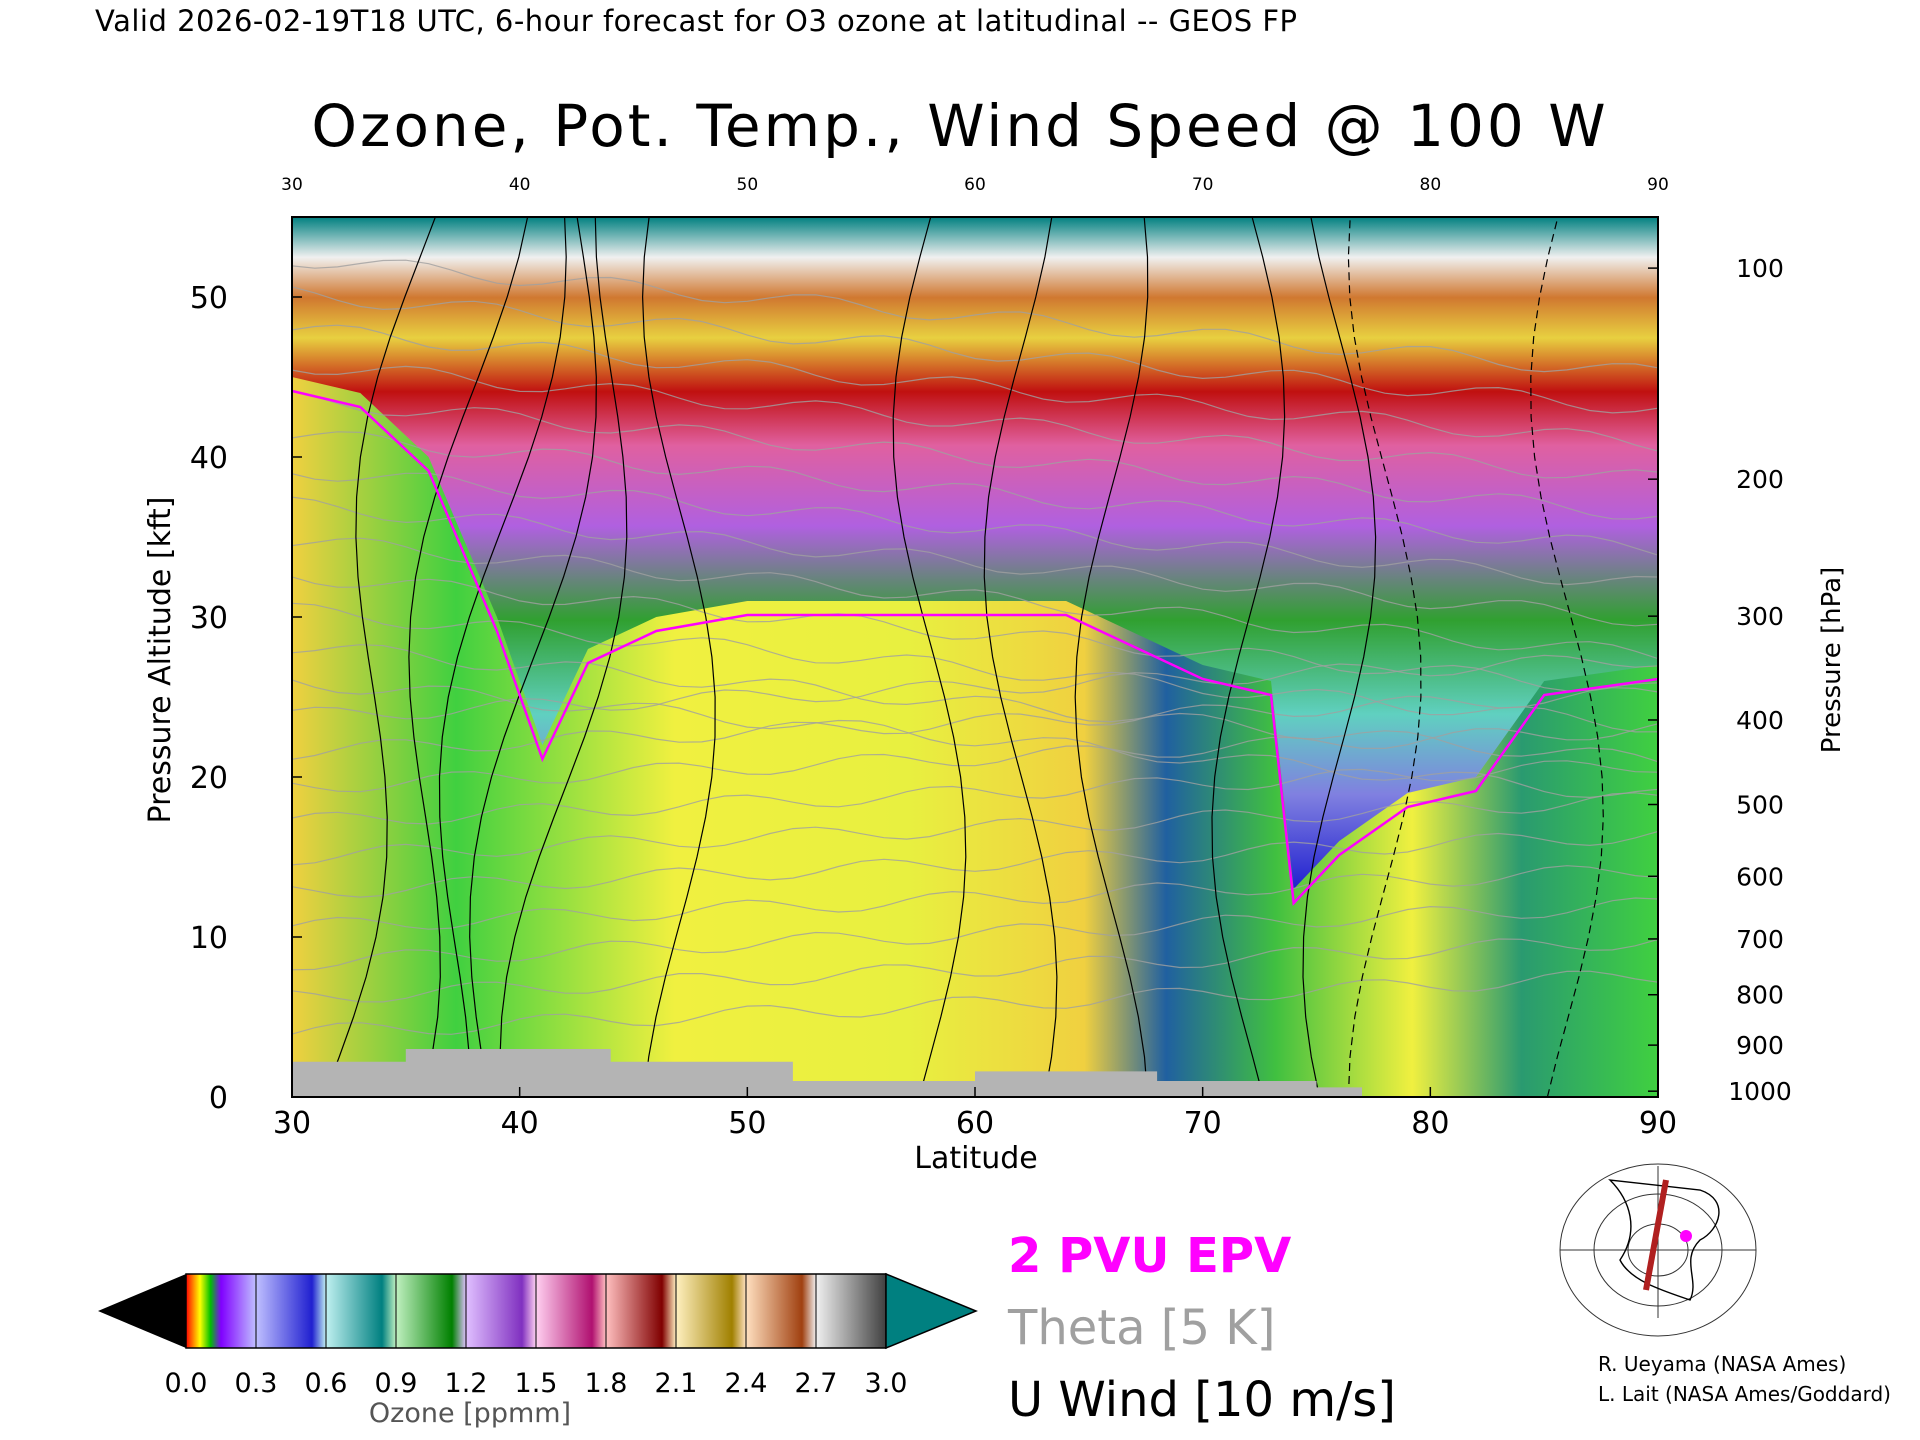 The height and width of the screenshot is (1440, 1920). I want to click on colorbar-tick-label: 0.6, so click(326, 1383).